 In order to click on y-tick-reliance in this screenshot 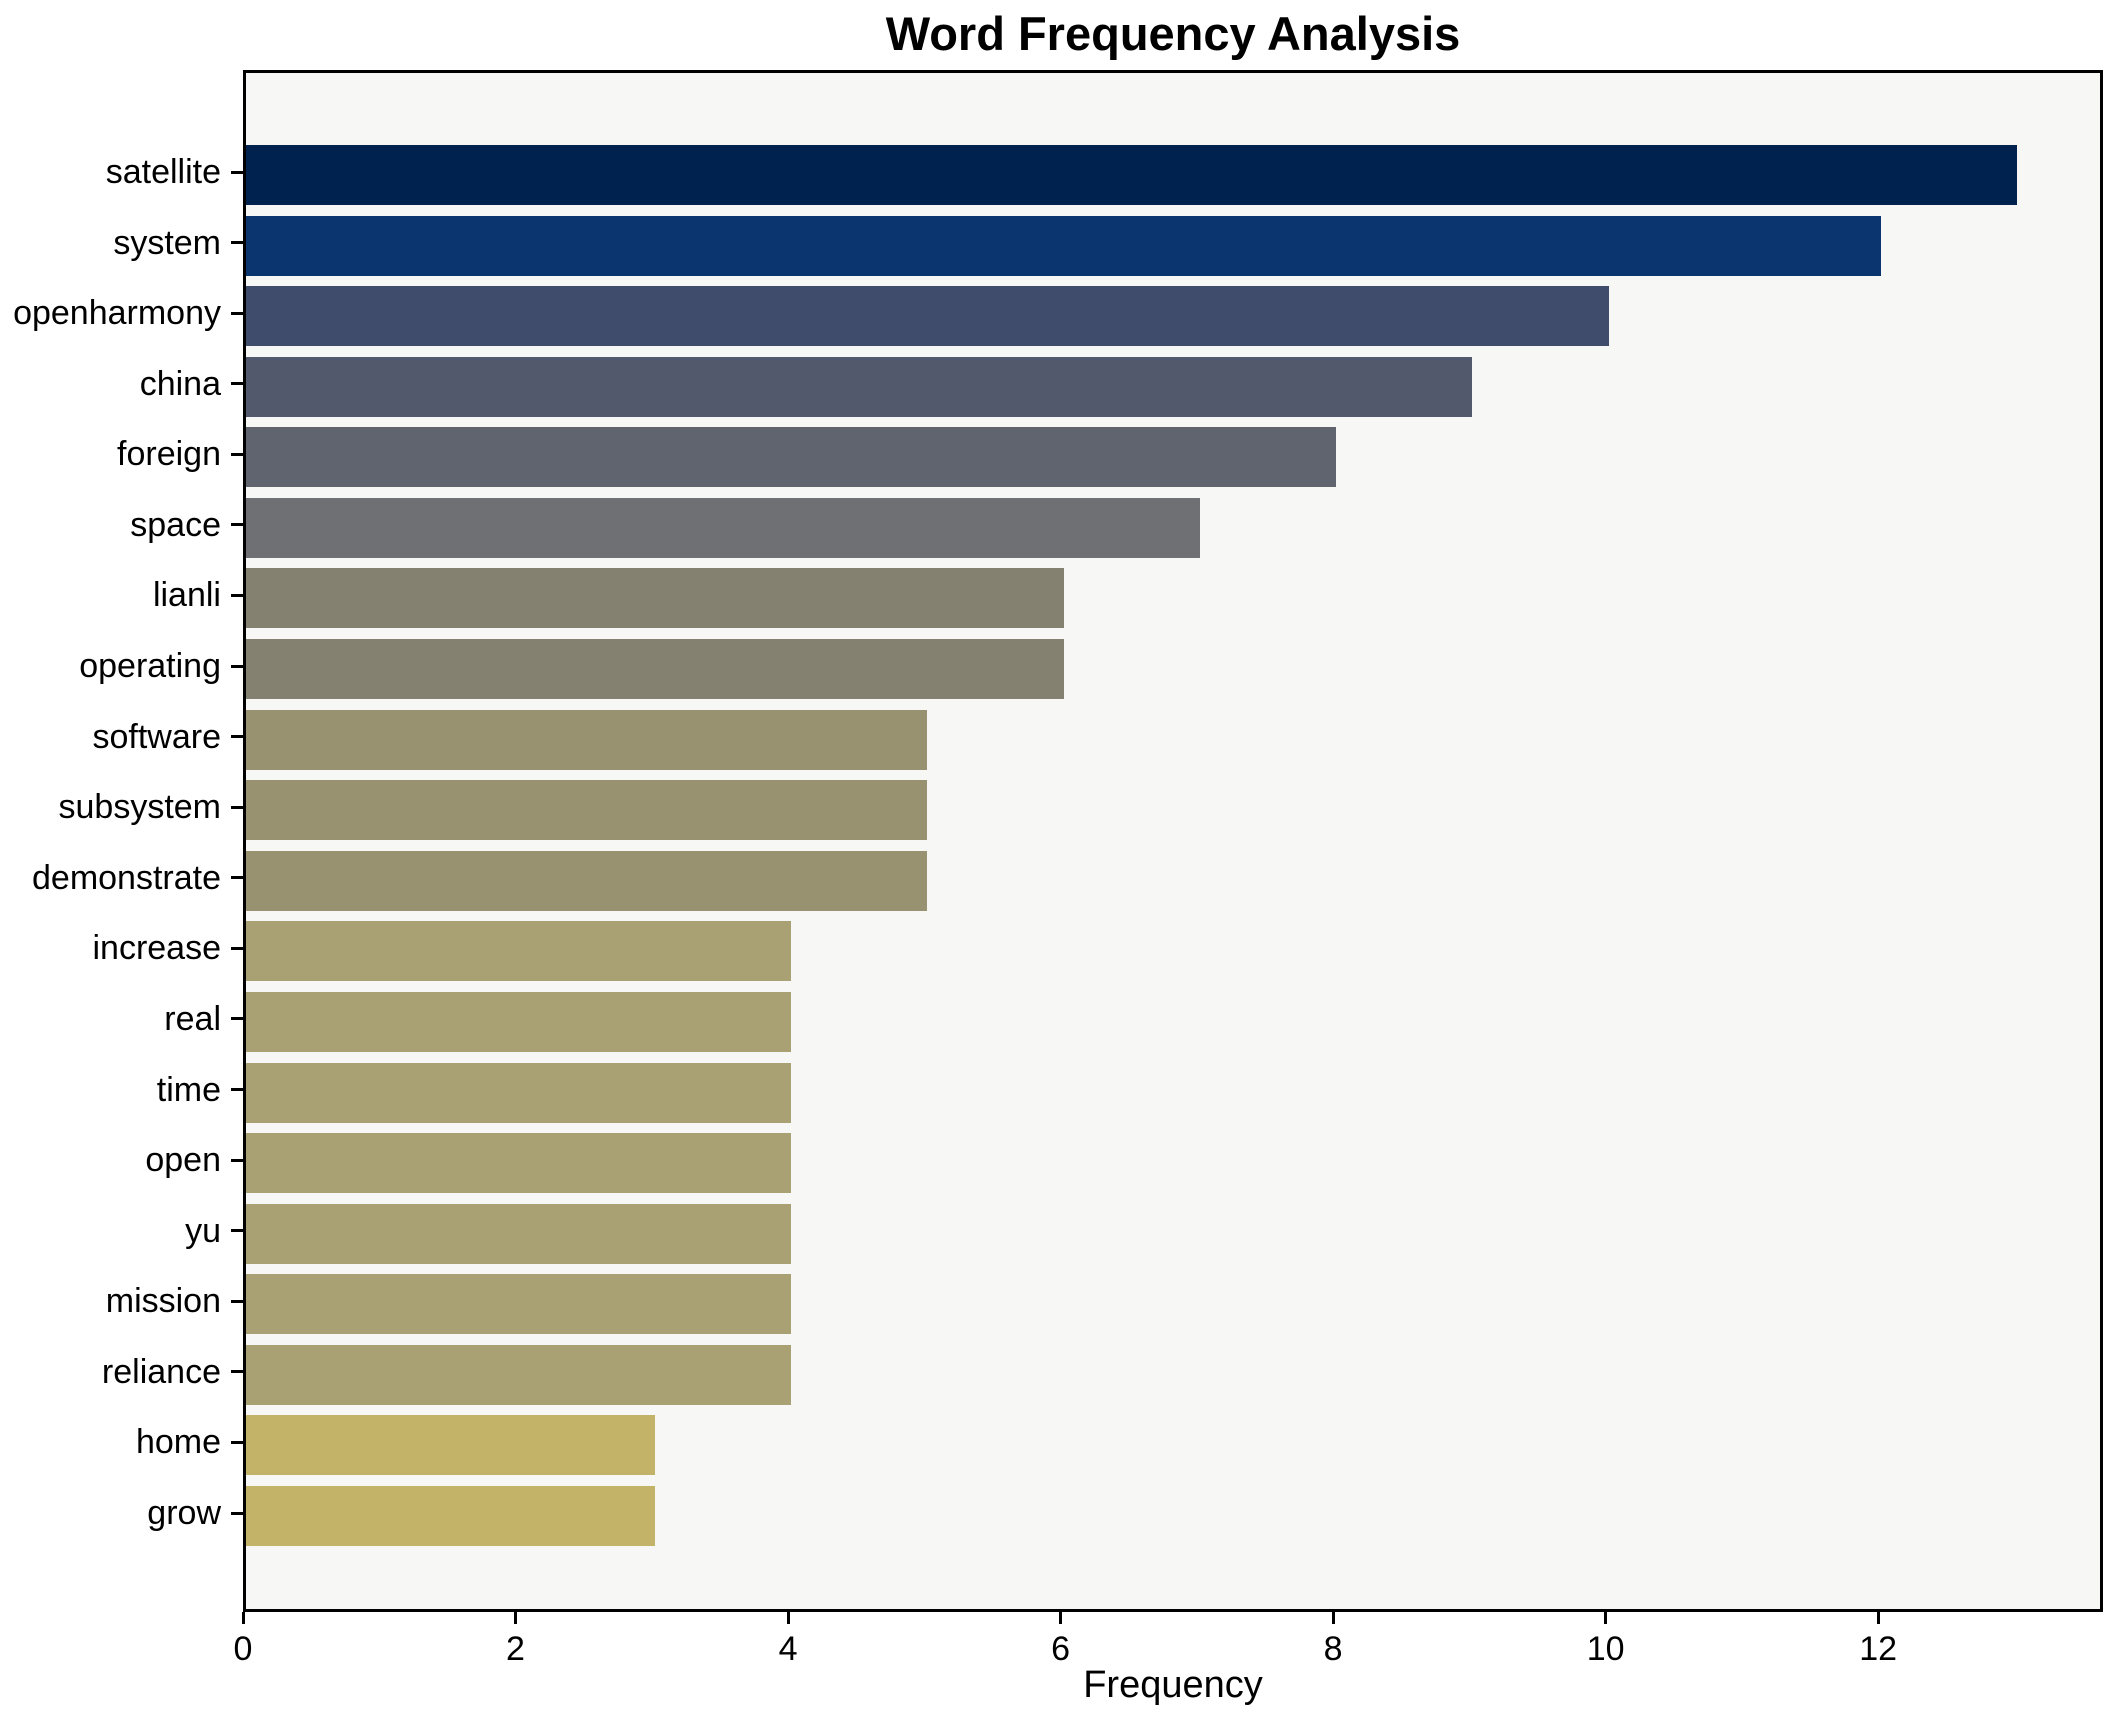, I will do `click(237, 1372)`.